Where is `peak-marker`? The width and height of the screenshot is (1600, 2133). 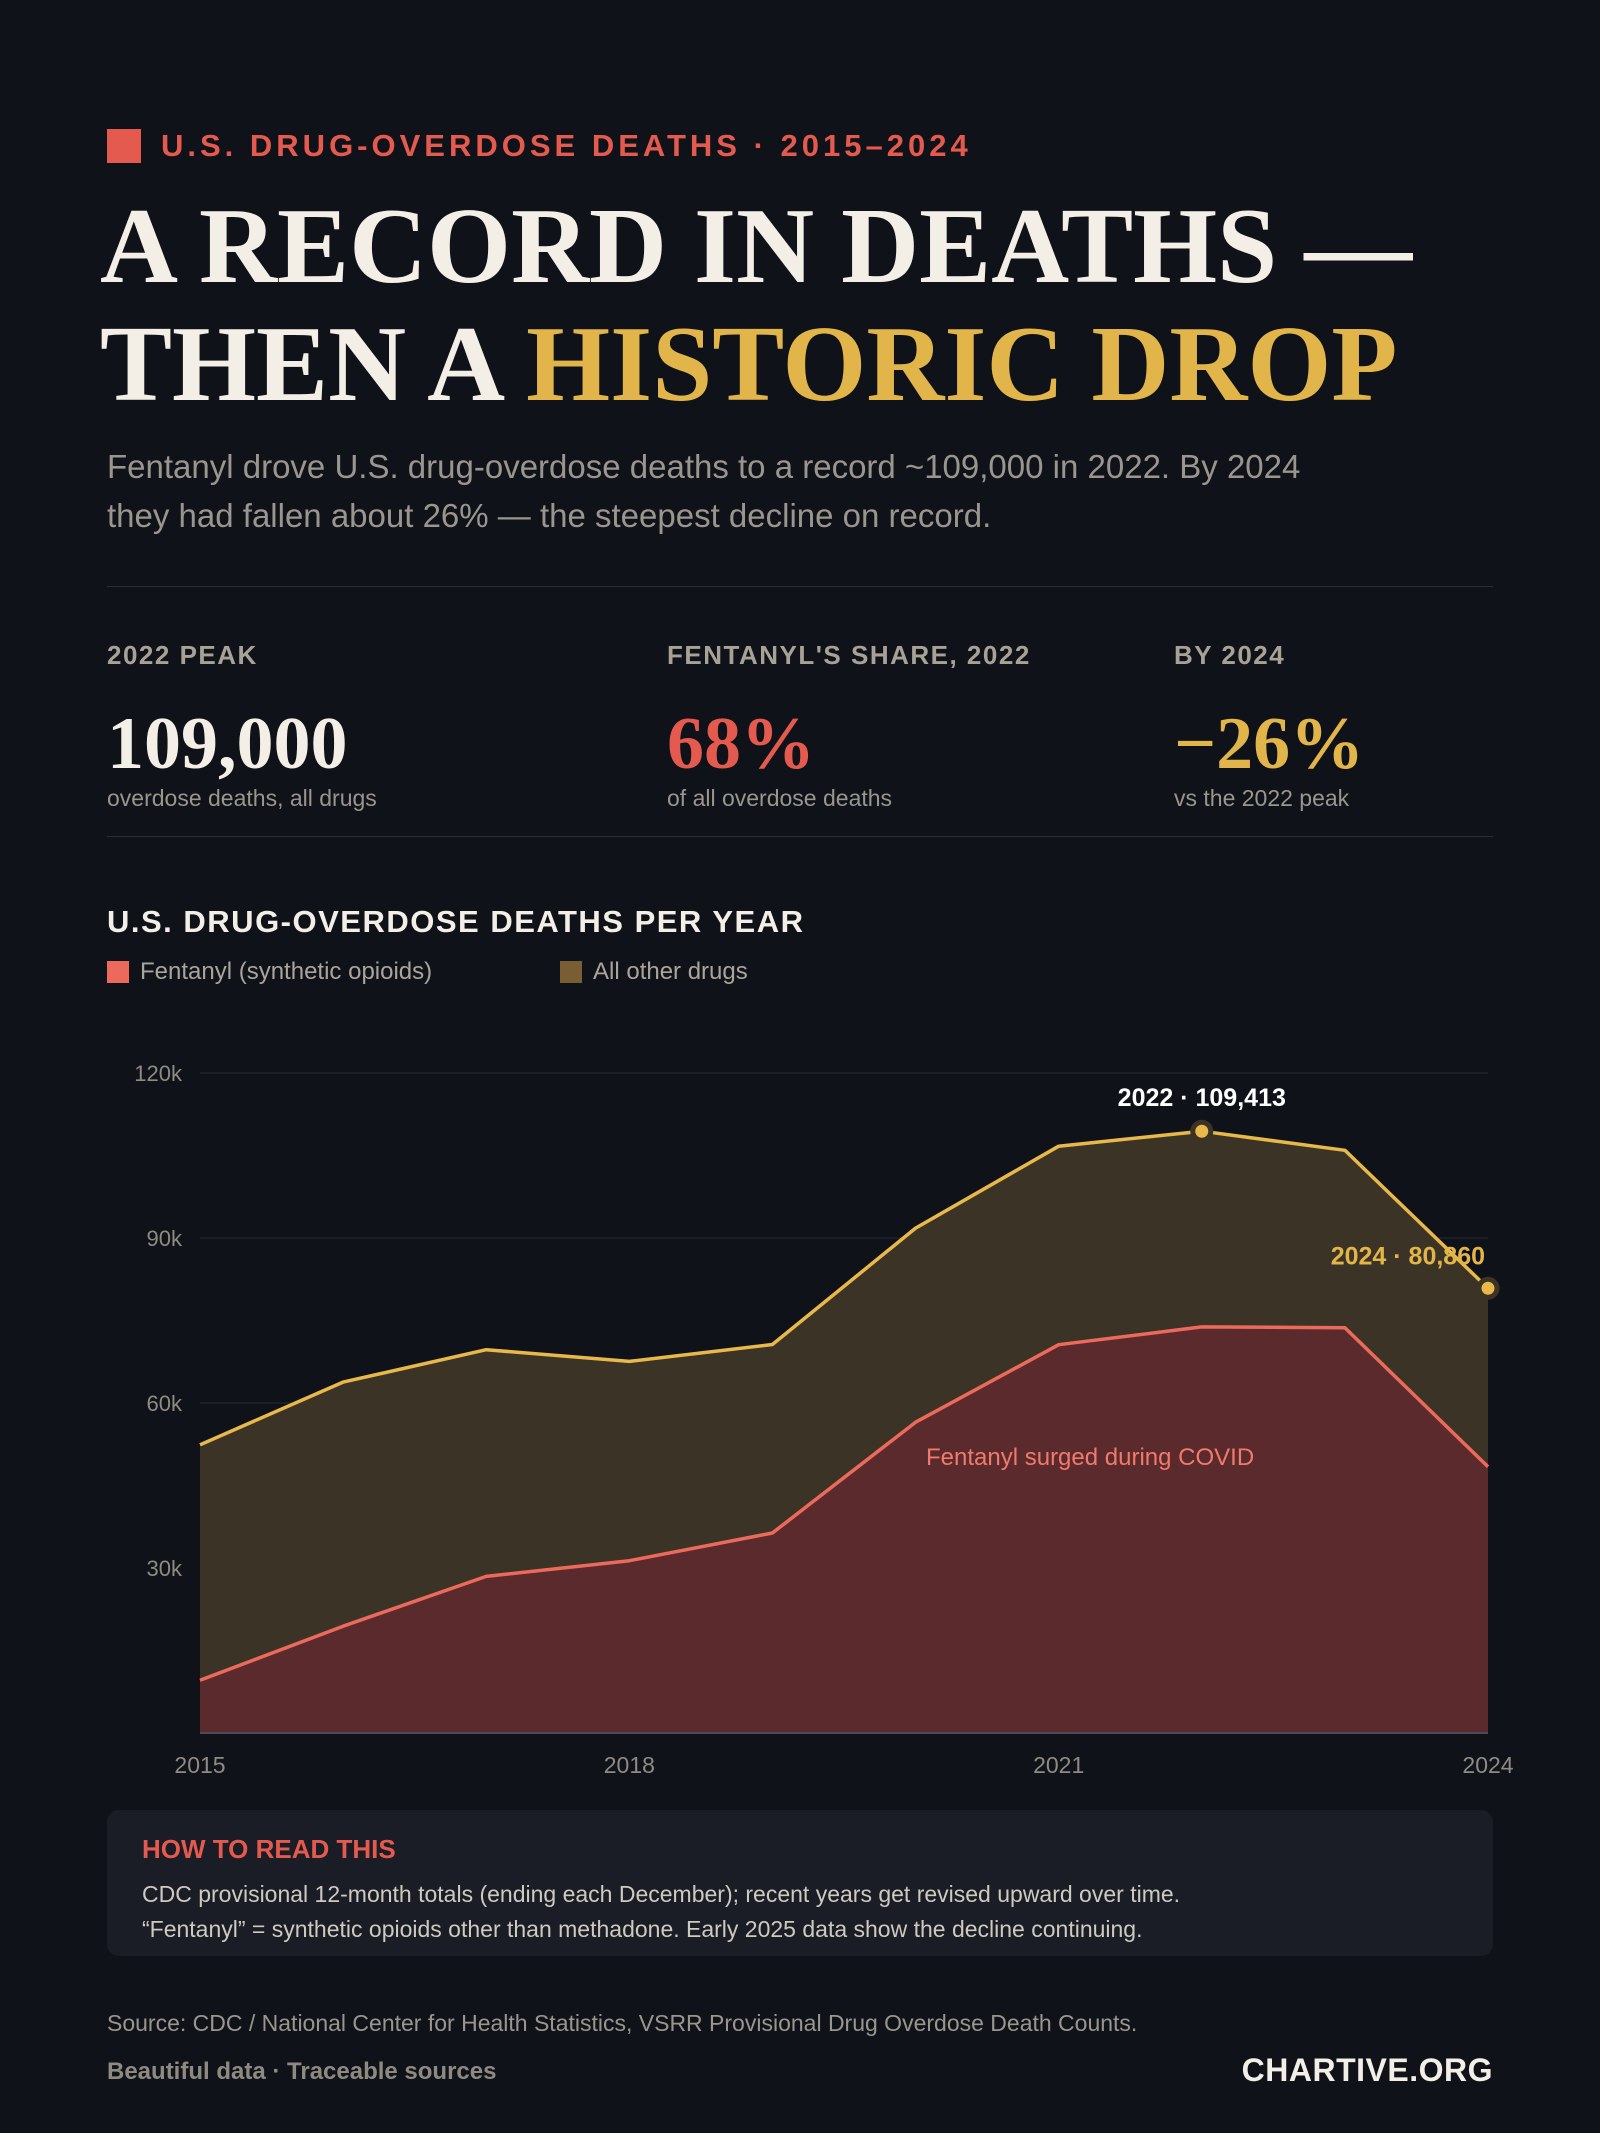 peak-marker is located at coordinates (1202, 1131).